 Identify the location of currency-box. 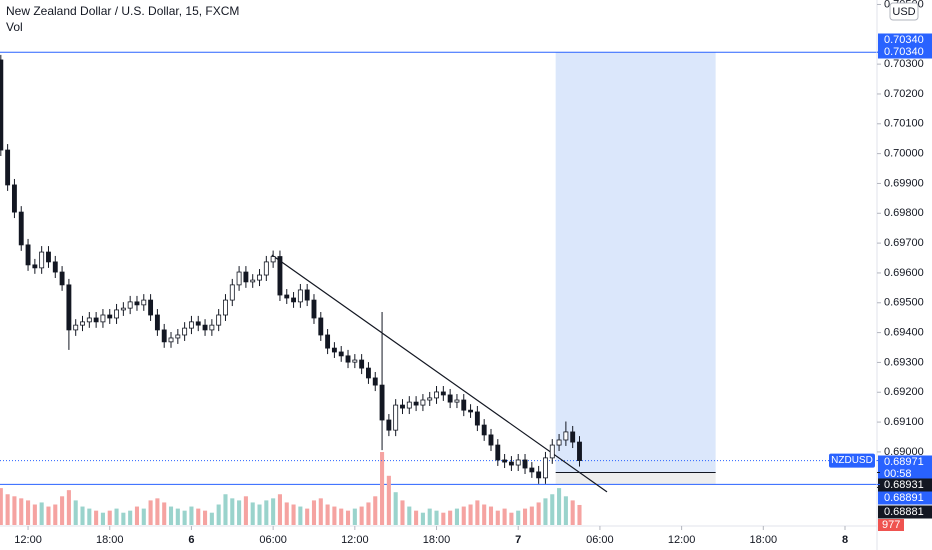
(904, 11).